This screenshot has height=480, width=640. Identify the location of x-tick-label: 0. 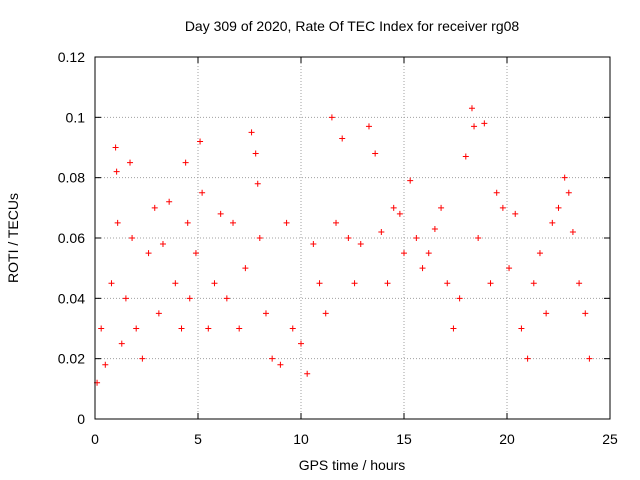
(95, 439).